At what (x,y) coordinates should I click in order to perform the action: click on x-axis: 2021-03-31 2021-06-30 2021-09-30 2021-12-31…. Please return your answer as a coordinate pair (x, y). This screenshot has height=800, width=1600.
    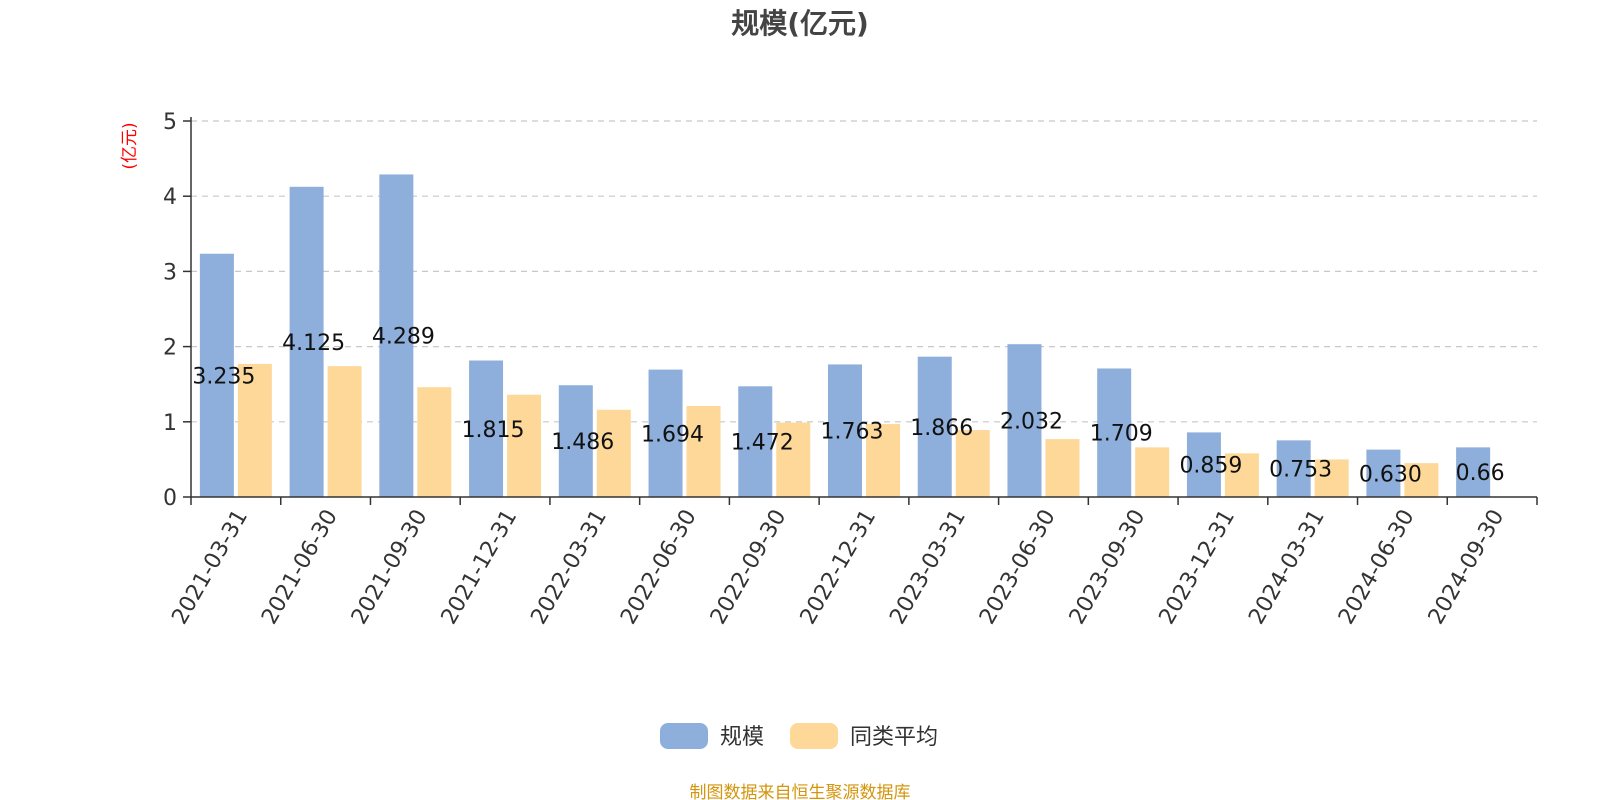
    Looking at the image, I should click on (852, 562).